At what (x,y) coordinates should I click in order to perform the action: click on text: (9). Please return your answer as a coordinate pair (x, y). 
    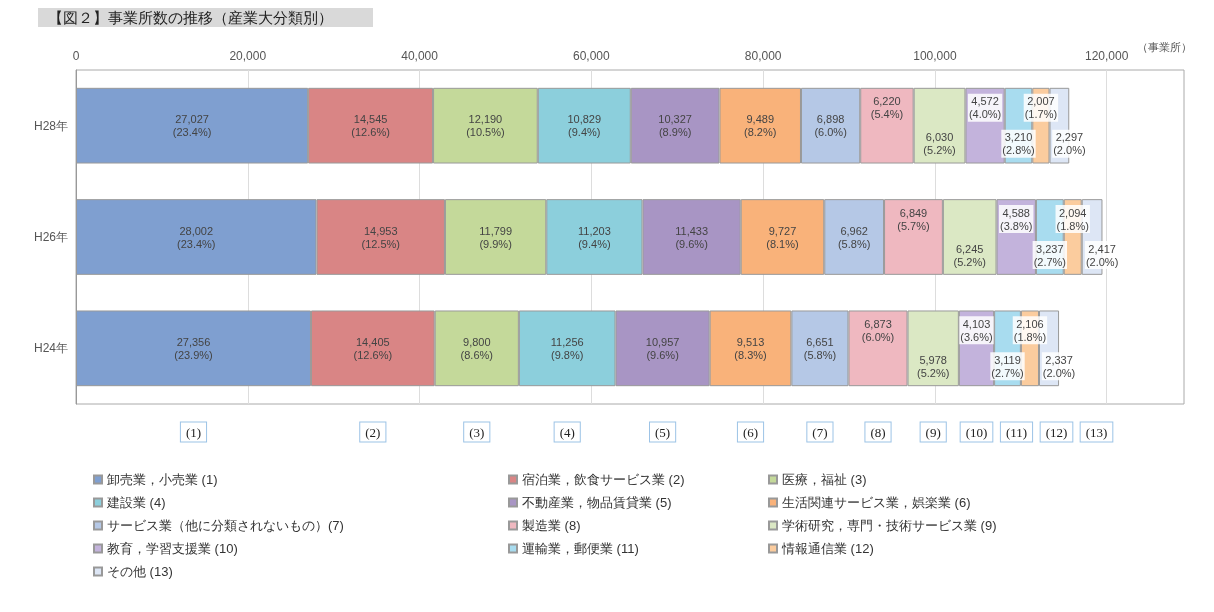
    Looking at the image, I should click on (933, 432).